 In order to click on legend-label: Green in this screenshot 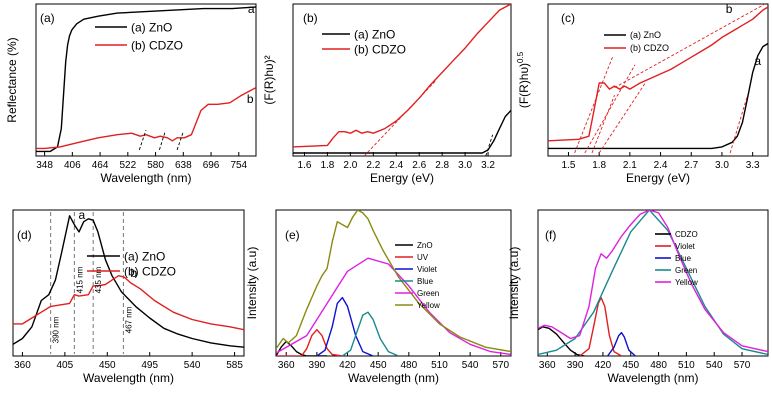, I will do `click(428, 293)`.